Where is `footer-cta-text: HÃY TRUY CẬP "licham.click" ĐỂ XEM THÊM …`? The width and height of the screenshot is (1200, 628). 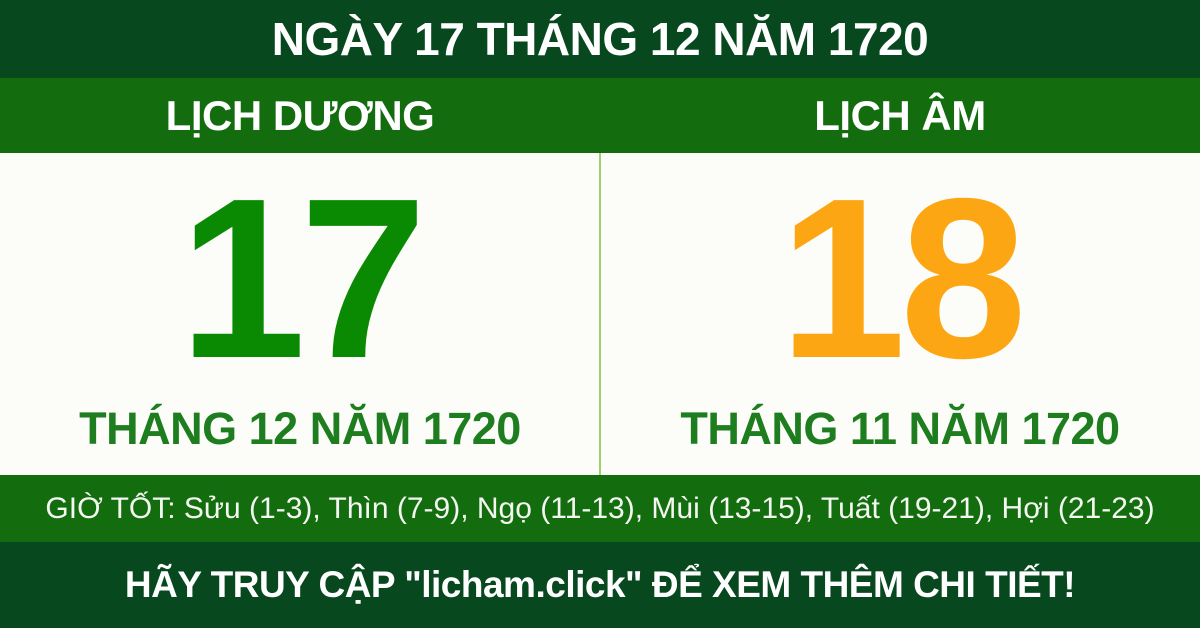
footer-cta-text: HÃY TRUY CẬP "licham.click" ĐỂ XEM THÊM … is located at coordinates (600, 584).